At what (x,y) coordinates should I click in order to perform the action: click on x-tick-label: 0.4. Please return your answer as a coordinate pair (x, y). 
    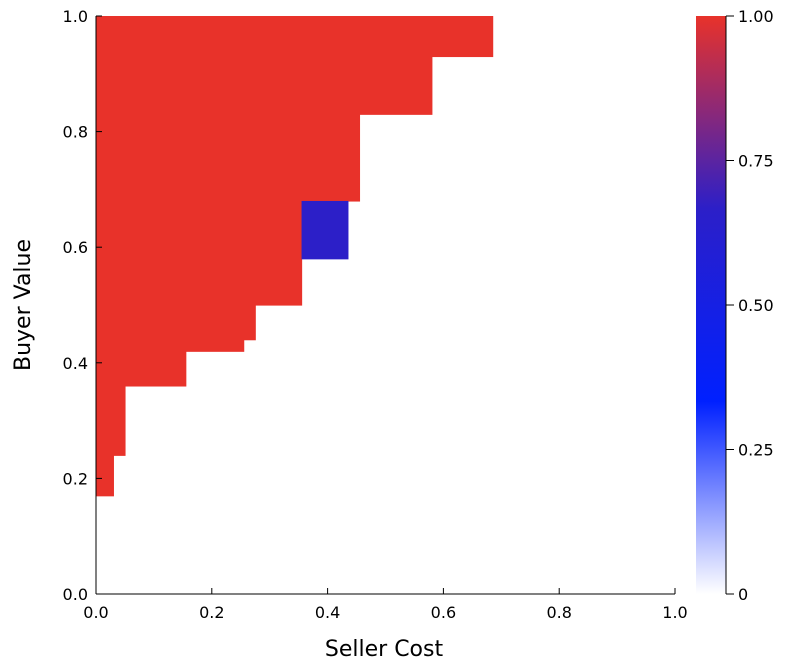
    Looking at the image, I should click on (327, 612).